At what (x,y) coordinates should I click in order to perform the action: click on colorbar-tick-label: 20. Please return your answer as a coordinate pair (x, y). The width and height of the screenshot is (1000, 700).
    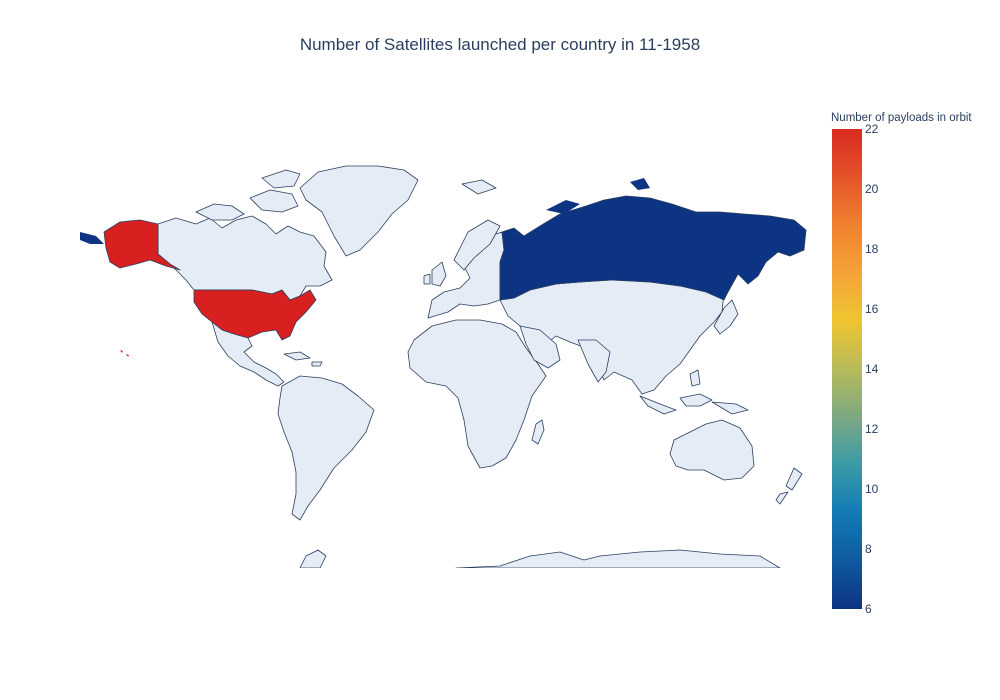
    Looking at the image, I should click on (872, 189).